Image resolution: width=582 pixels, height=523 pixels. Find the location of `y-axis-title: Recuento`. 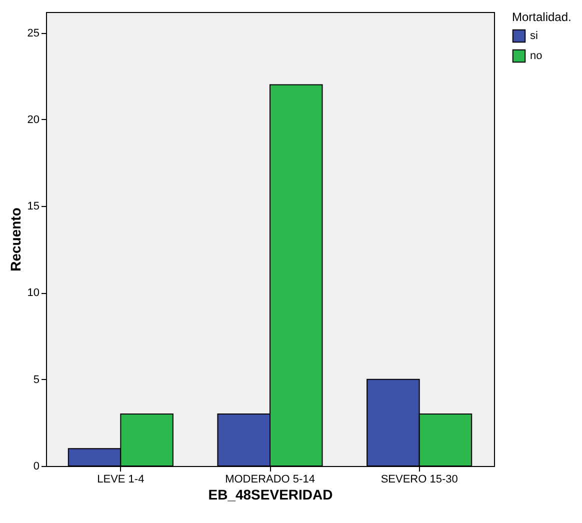

y-axis-title: Recuento is located at coordinates (15, 240).